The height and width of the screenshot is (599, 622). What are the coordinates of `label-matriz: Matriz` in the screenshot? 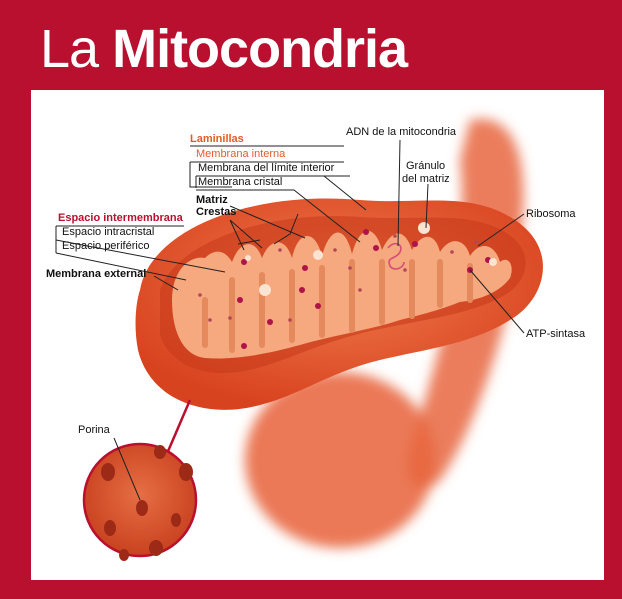 It's located at (212, 200).